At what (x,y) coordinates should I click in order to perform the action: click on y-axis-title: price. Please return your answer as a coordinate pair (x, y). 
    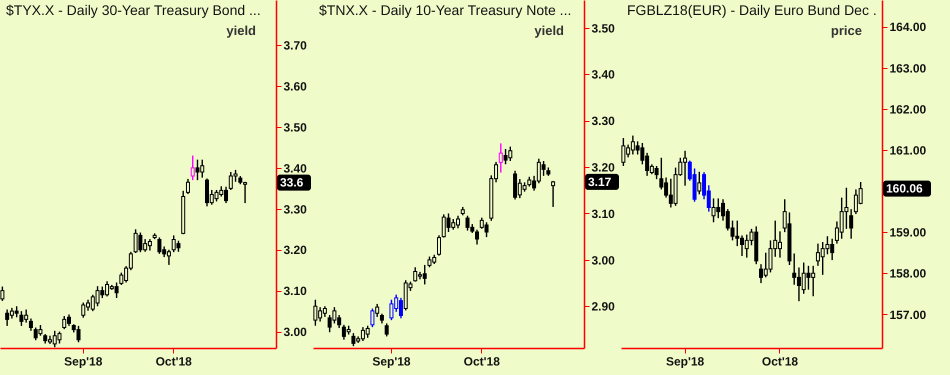
    Looking at the image, I should click on (846, 30).